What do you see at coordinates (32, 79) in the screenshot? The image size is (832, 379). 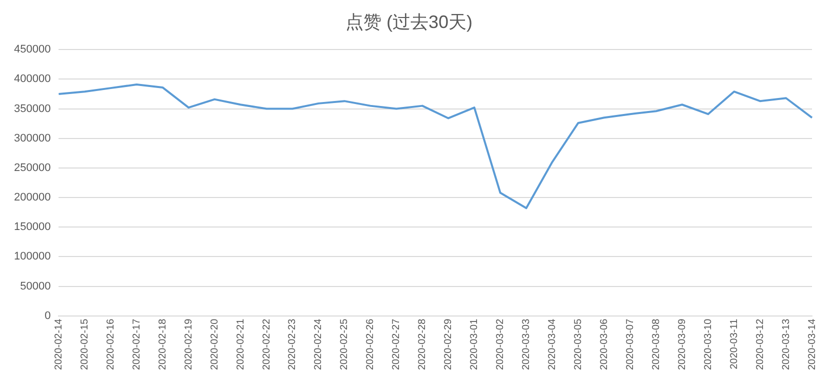 I see `y-tick-label: 400000` at bounding box center [32, 79].